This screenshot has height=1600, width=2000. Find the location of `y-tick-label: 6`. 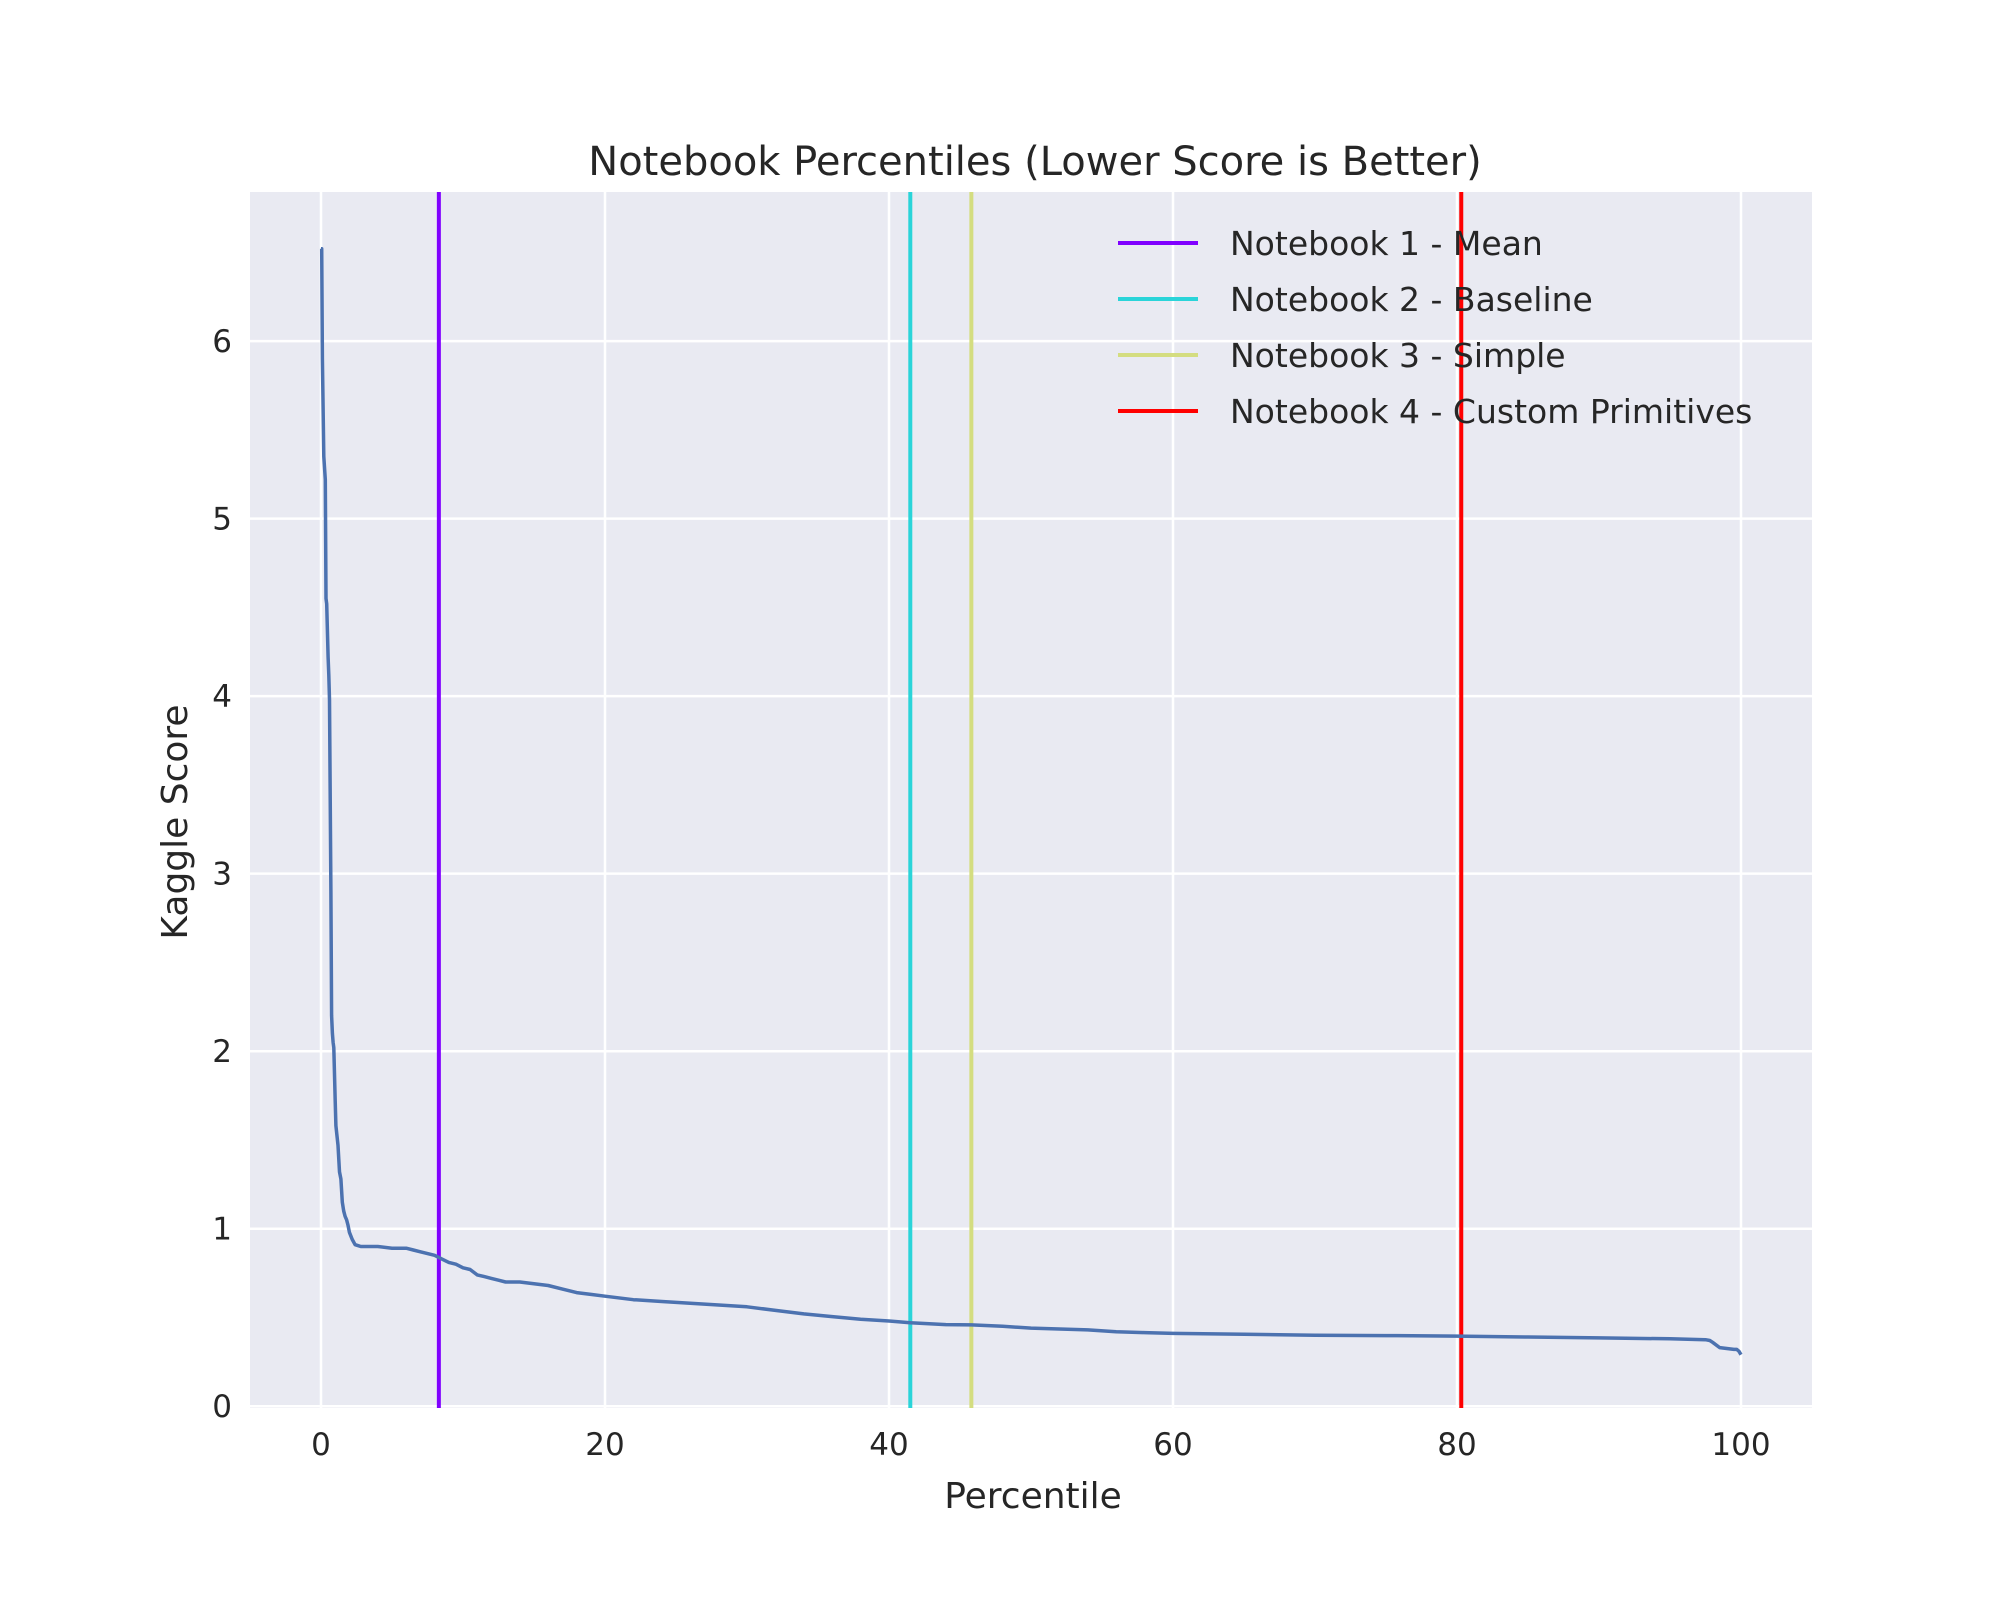

y-tick-label: 6 is located at coordinates (222, 342).